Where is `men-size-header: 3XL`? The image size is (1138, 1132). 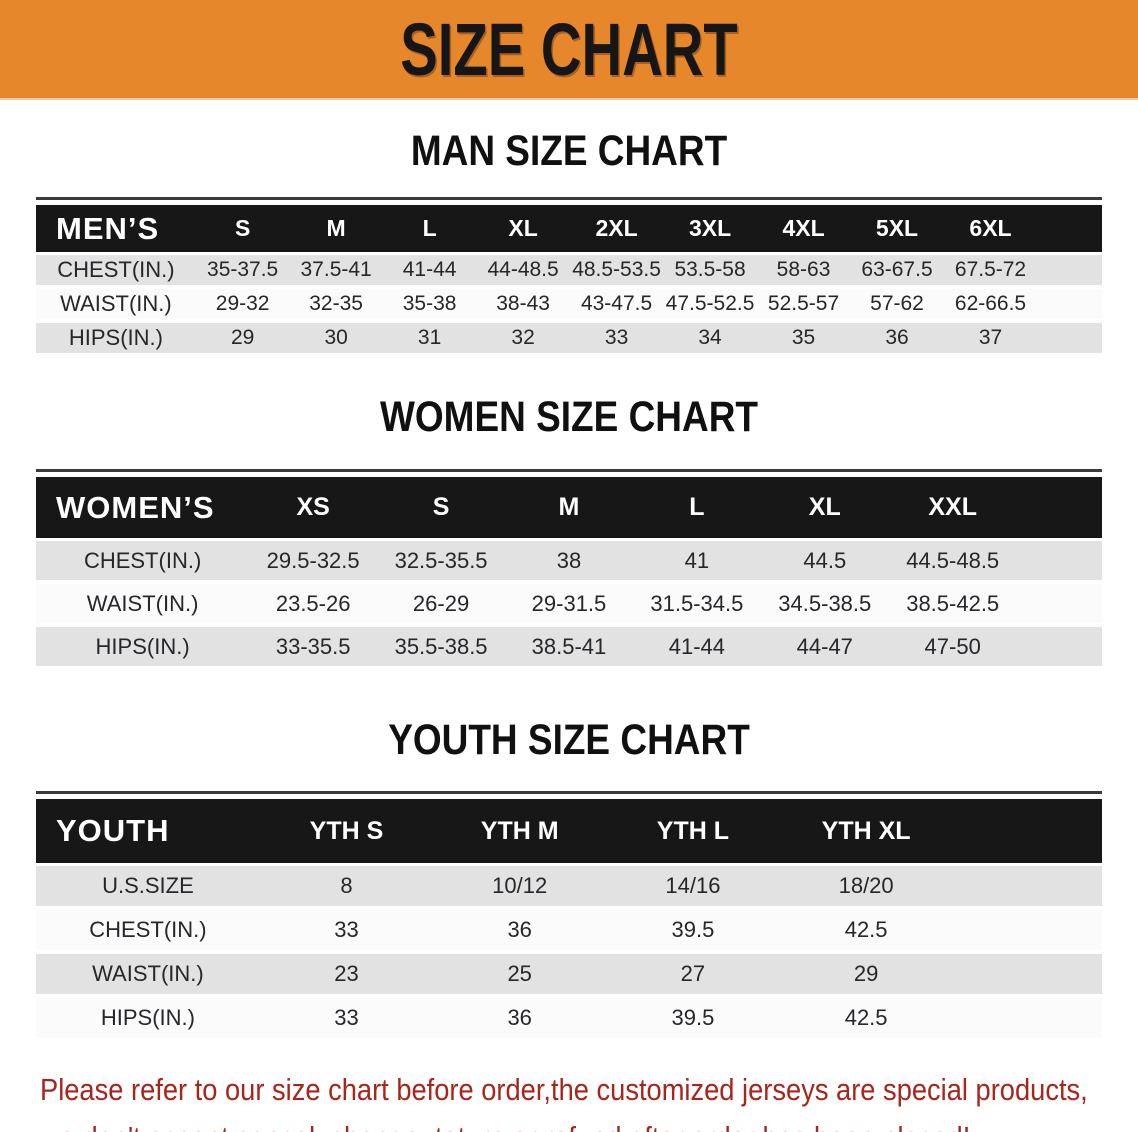 men-size-header: 3XL is located at coordinates (710, 230).